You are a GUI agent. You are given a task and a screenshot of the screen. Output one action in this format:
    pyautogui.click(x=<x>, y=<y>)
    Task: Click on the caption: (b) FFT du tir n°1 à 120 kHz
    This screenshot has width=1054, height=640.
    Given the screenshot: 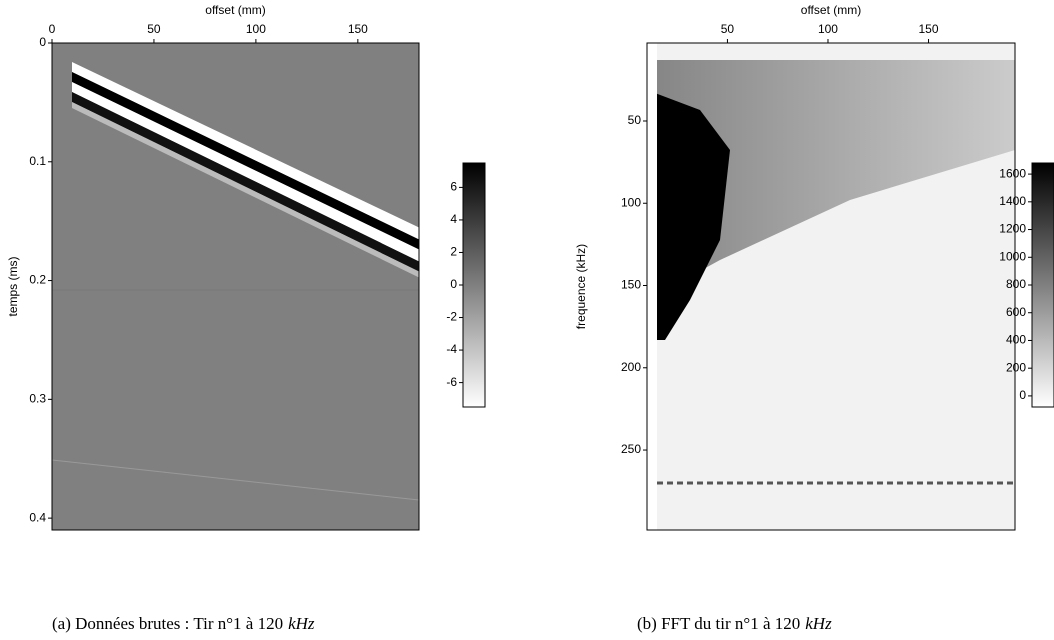 What is the action you would take?
    pyautogui.click(x=734, y=623)
    